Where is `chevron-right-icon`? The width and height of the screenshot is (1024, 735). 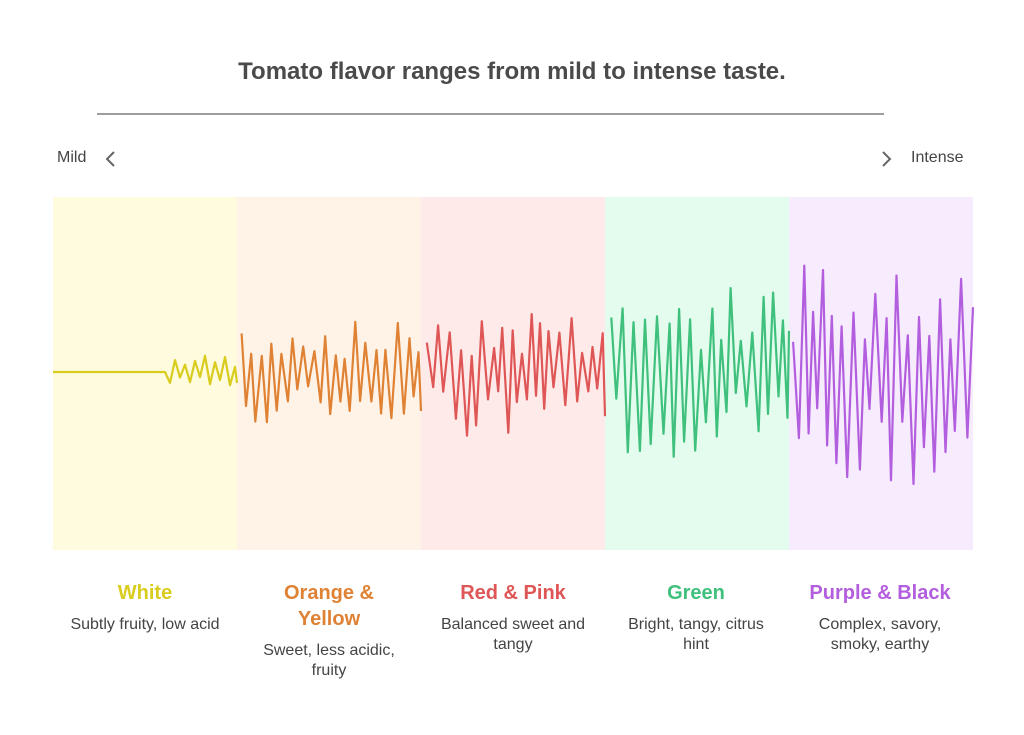
chevron-right-icon is located at coordinates (887, 159).